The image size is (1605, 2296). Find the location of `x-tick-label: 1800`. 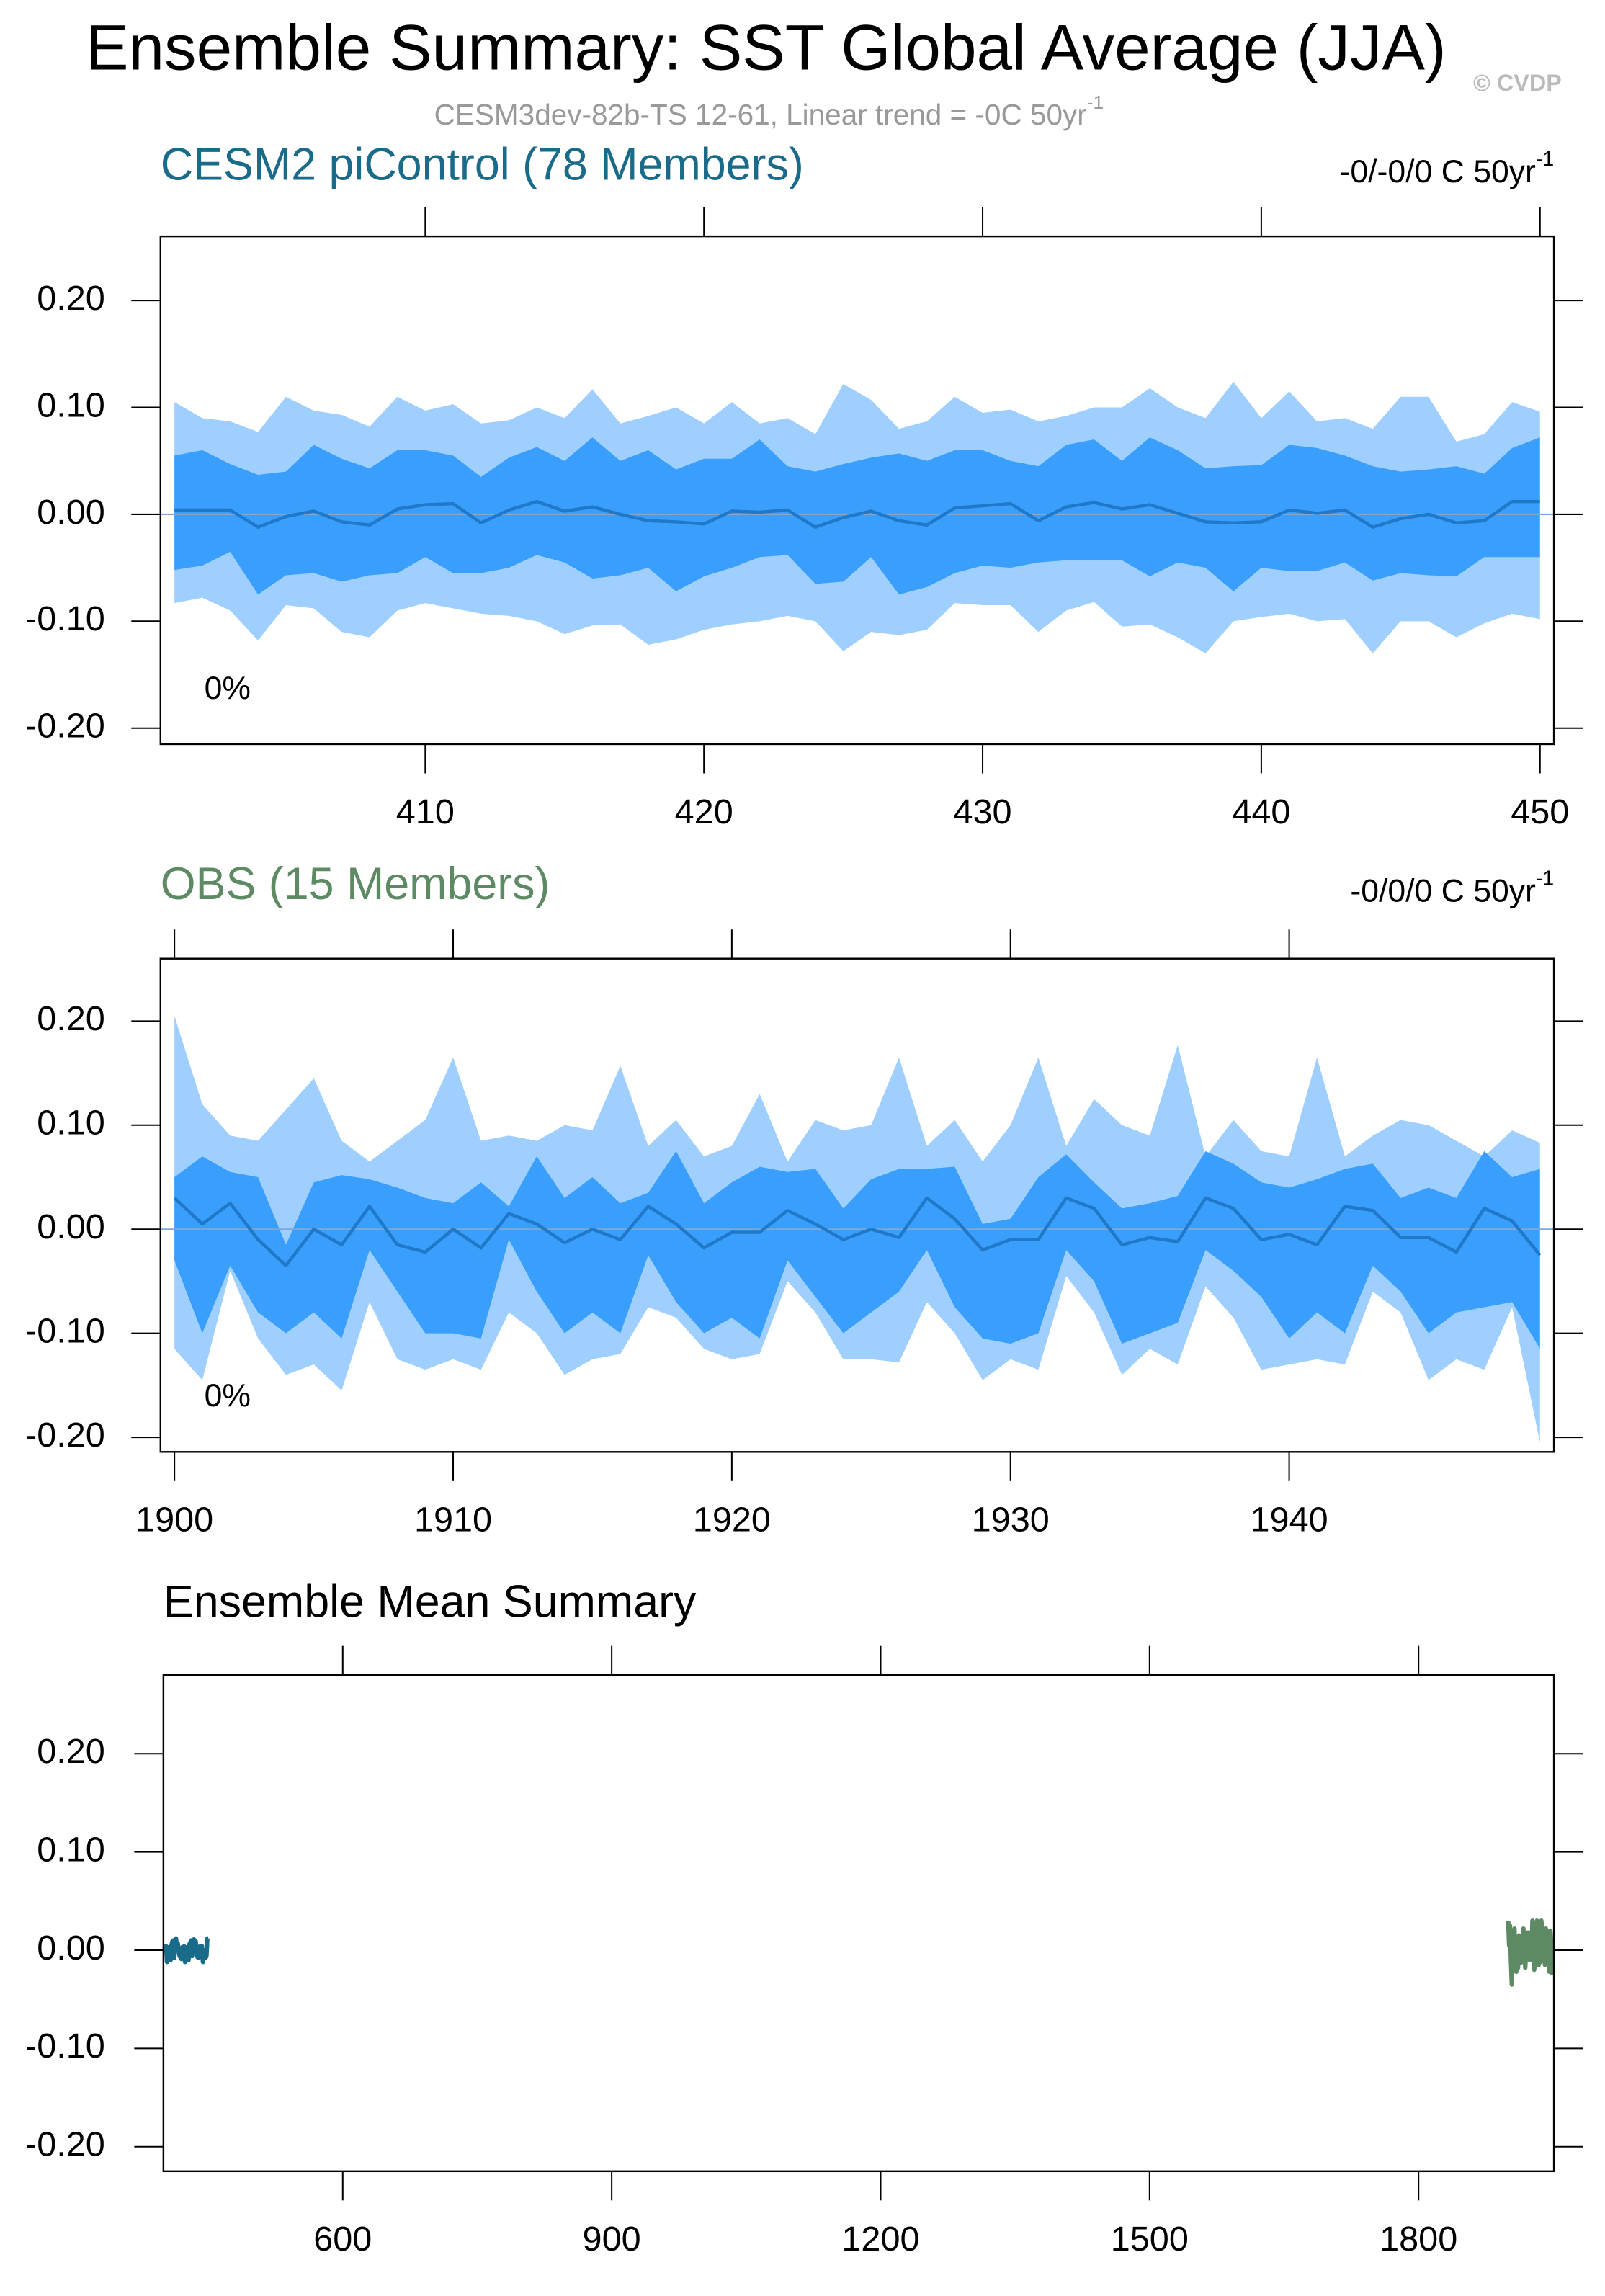

x-tick-label: 1800 is located at coordinates (1418, 2239).